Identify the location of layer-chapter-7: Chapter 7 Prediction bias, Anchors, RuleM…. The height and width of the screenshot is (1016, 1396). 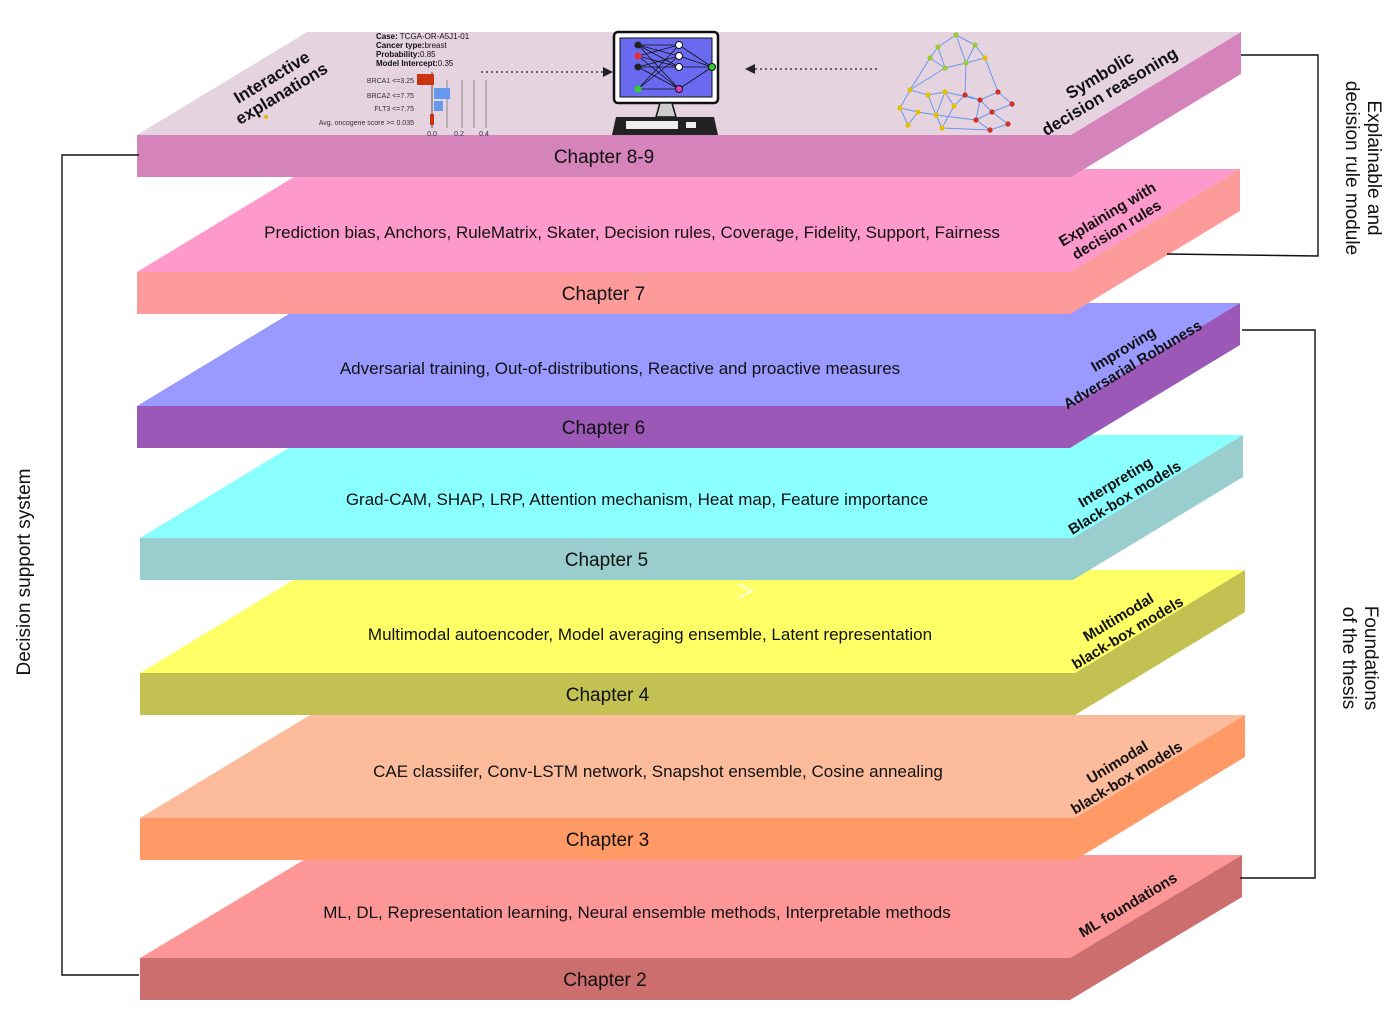
(688, 241).